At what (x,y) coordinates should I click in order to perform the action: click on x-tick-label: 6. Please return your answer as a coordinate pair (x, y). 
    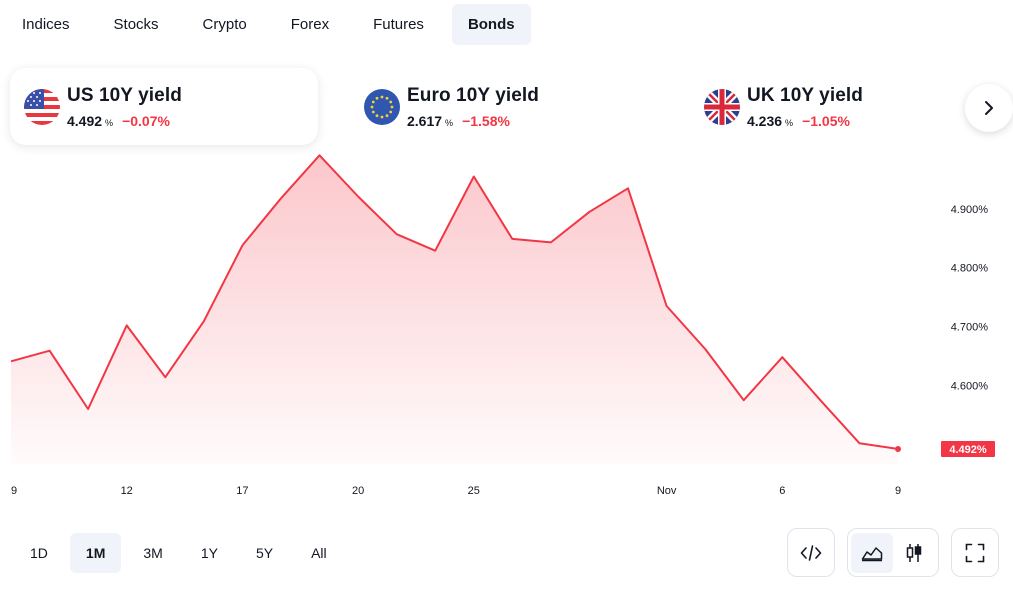
    Looking at the image, I should click on (782, 491).